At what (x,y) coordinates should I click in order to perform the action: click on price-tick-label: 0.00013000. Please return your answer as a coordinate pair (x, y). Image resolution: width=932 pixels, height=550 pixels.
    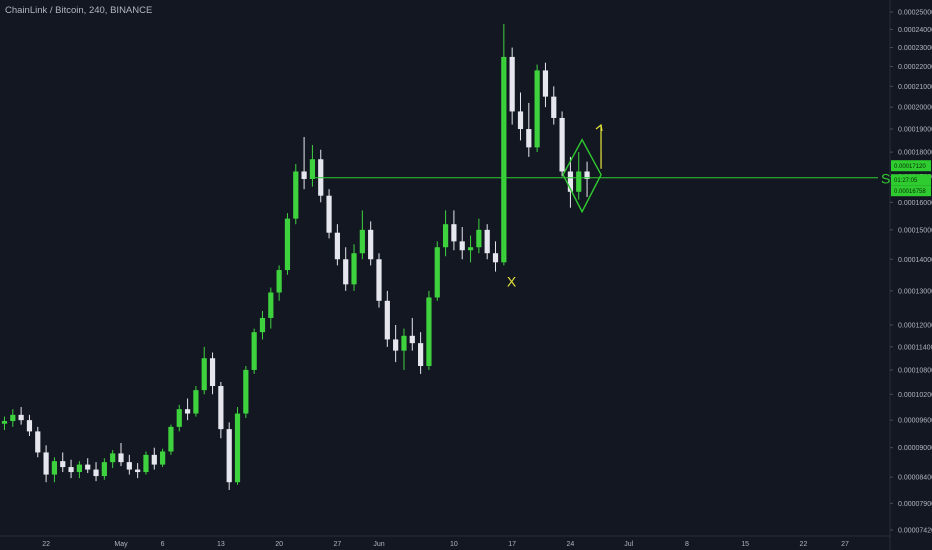
    Looking at the image, I should click on (915, 291).